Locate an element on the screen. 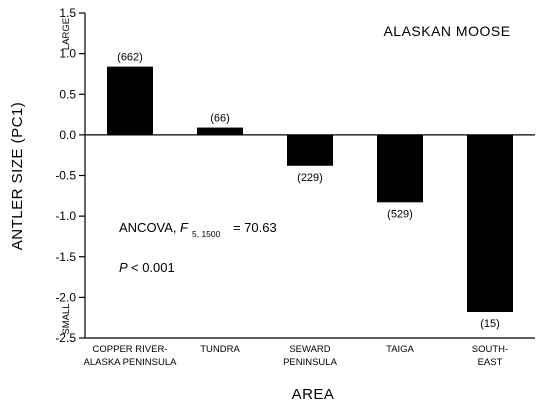 The image size is (541, 408). y-tick-label: -2.0 is located at coordinates (65, 297).